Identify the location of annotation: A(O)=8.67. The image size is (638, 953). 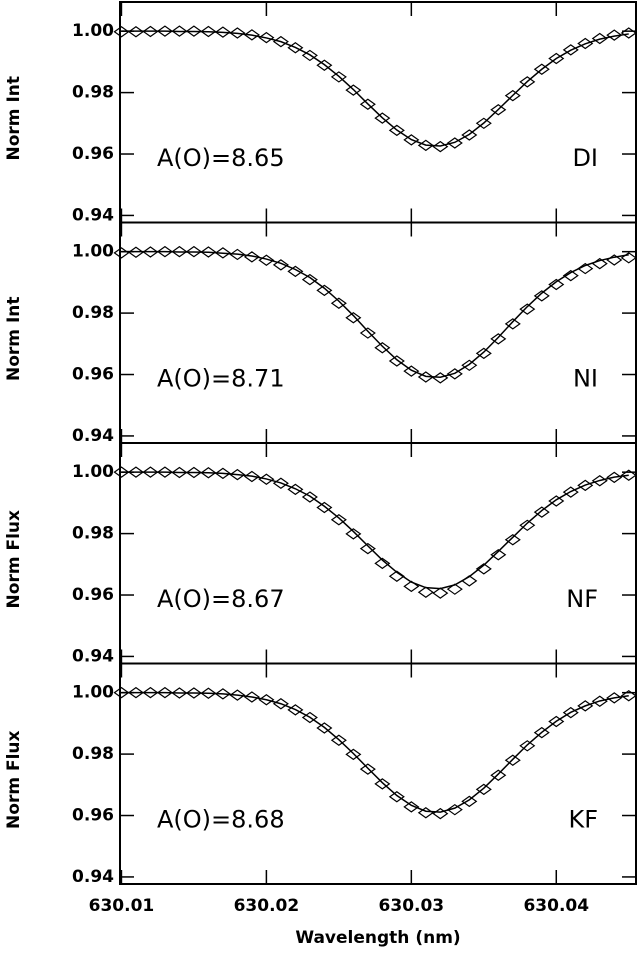
(221, 599).